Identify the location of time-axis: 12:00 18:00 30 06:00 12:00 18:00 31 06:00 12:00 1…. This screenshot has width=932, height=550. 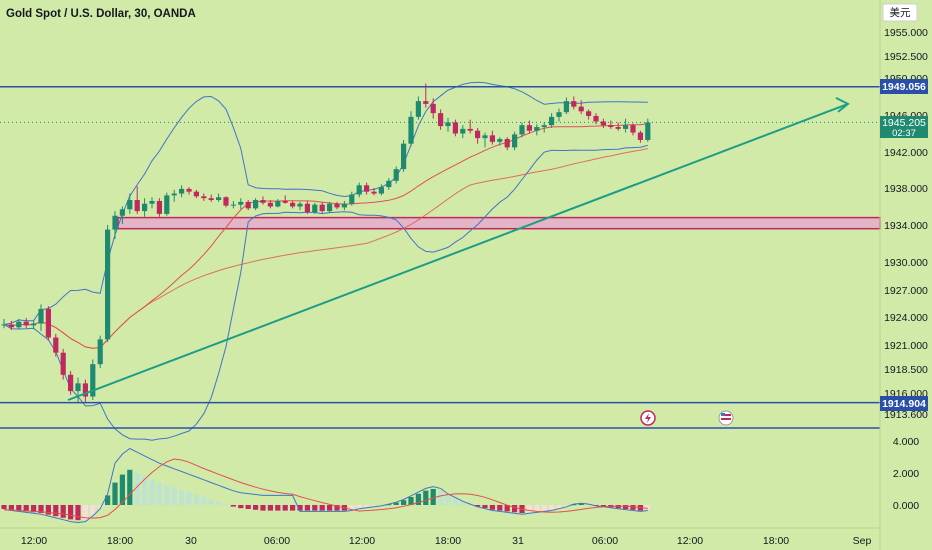
(446, 541).